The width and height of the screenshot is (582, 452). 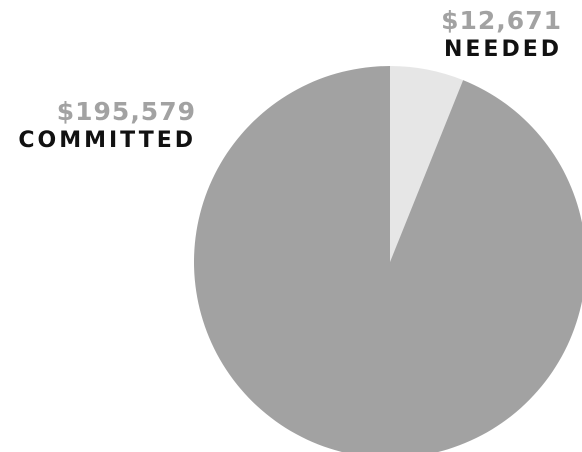 I want to click on needed-caption-label: NEEDED, so click(x=502, y=49).